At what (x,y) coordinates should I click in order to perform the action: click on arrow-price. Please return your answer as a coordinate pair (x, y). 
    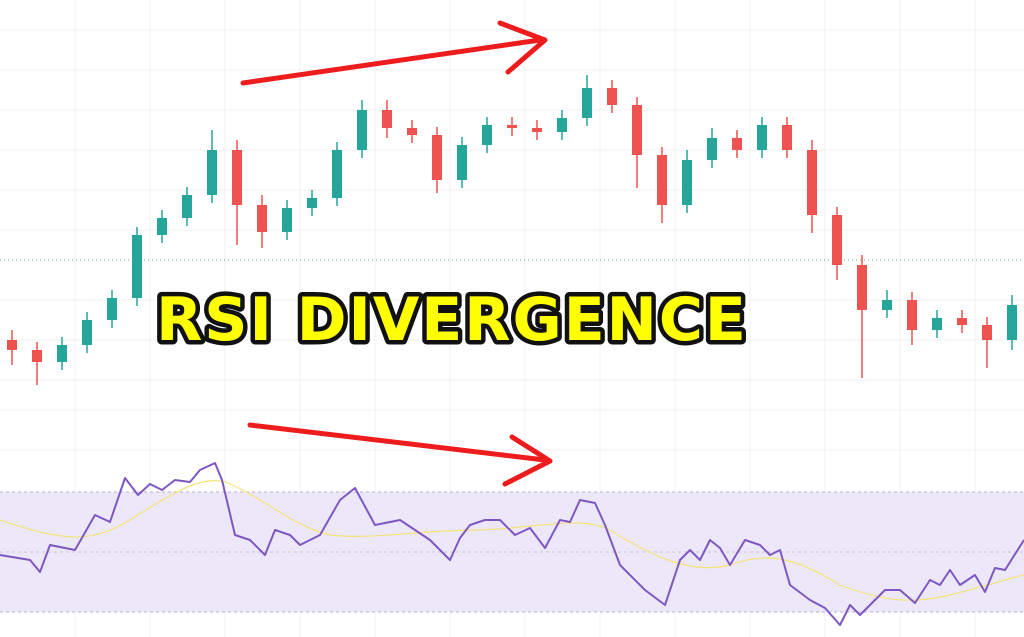
    Looking at the image, I should click on (394, 53).